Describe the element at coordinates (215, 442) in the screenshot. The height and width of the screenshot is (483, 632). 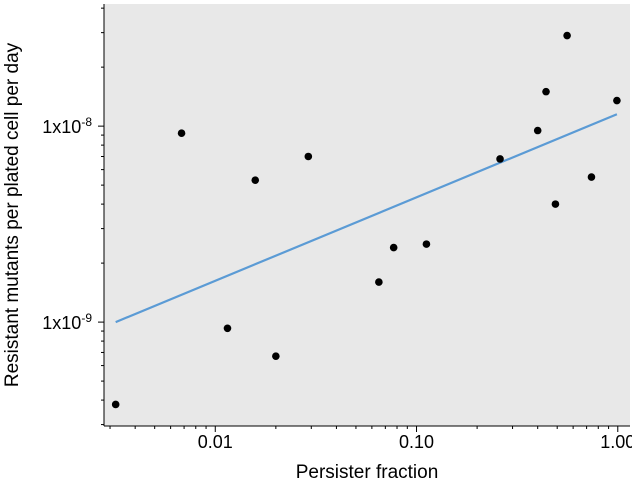
I see `x-tick-label: 0.01` at that location.